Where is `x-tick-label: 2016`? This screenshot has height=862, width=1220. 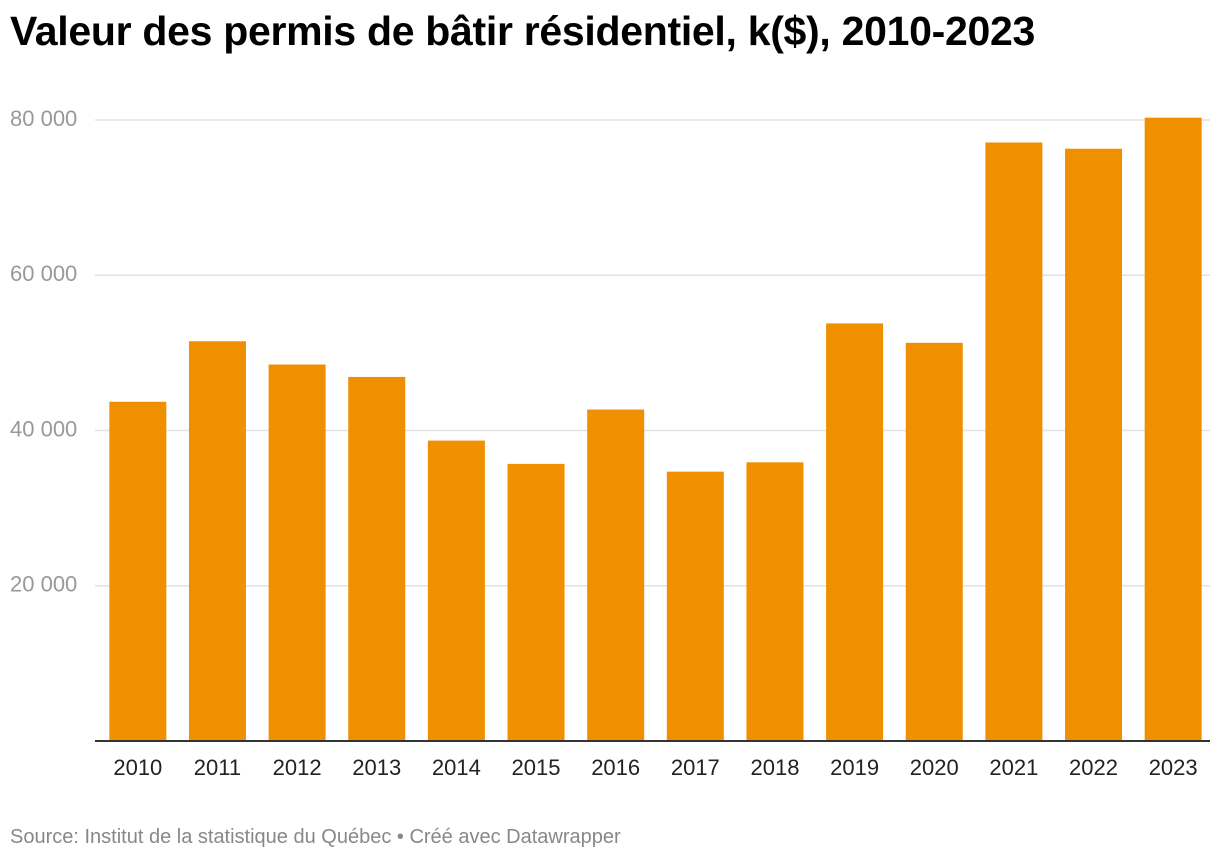
x-tick-label: 2016 is located at coordinates (615, 767).